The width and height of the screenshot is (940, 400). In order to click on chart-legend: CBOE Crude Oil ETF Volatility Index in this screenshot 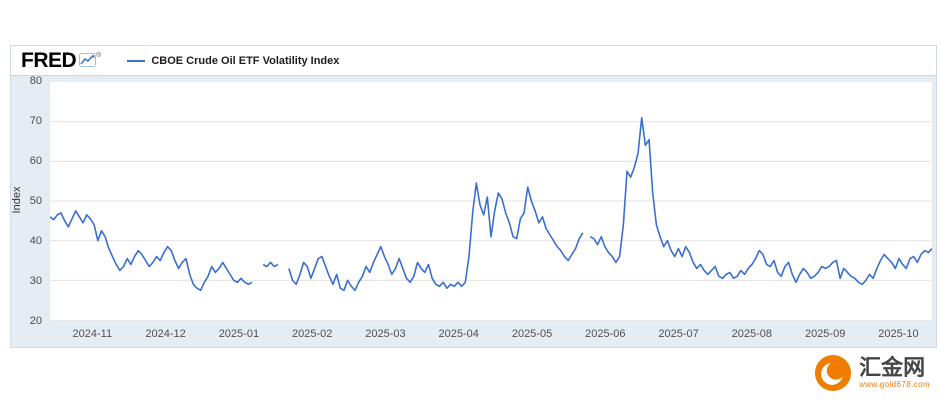, I will do `click(233, 61)`.